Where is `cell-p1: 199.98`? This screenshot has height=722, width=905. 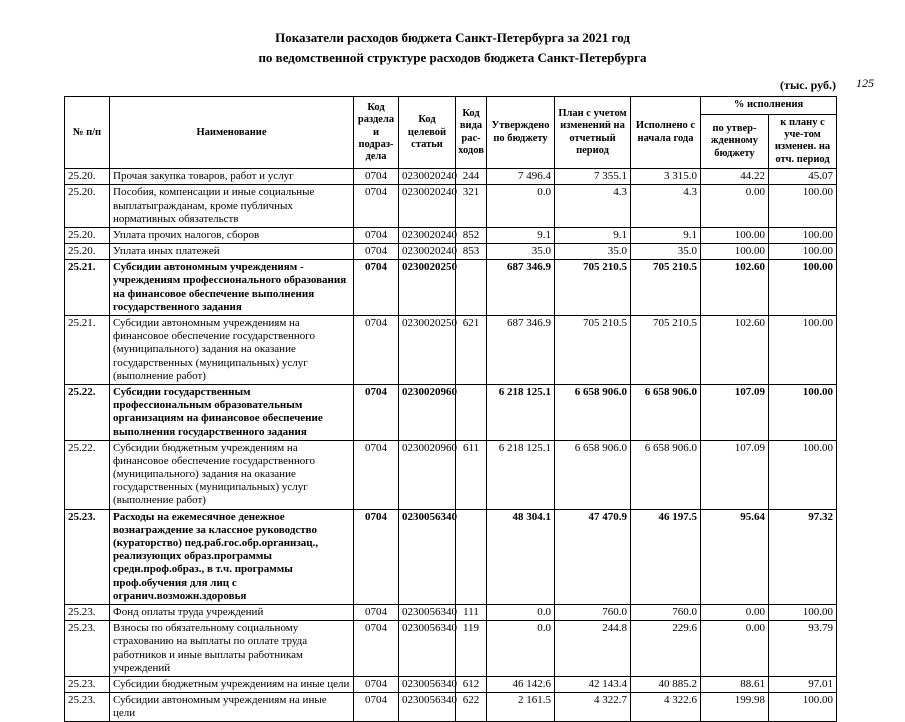
cell-p1: 199.98 is located at coordinates (734, 707).